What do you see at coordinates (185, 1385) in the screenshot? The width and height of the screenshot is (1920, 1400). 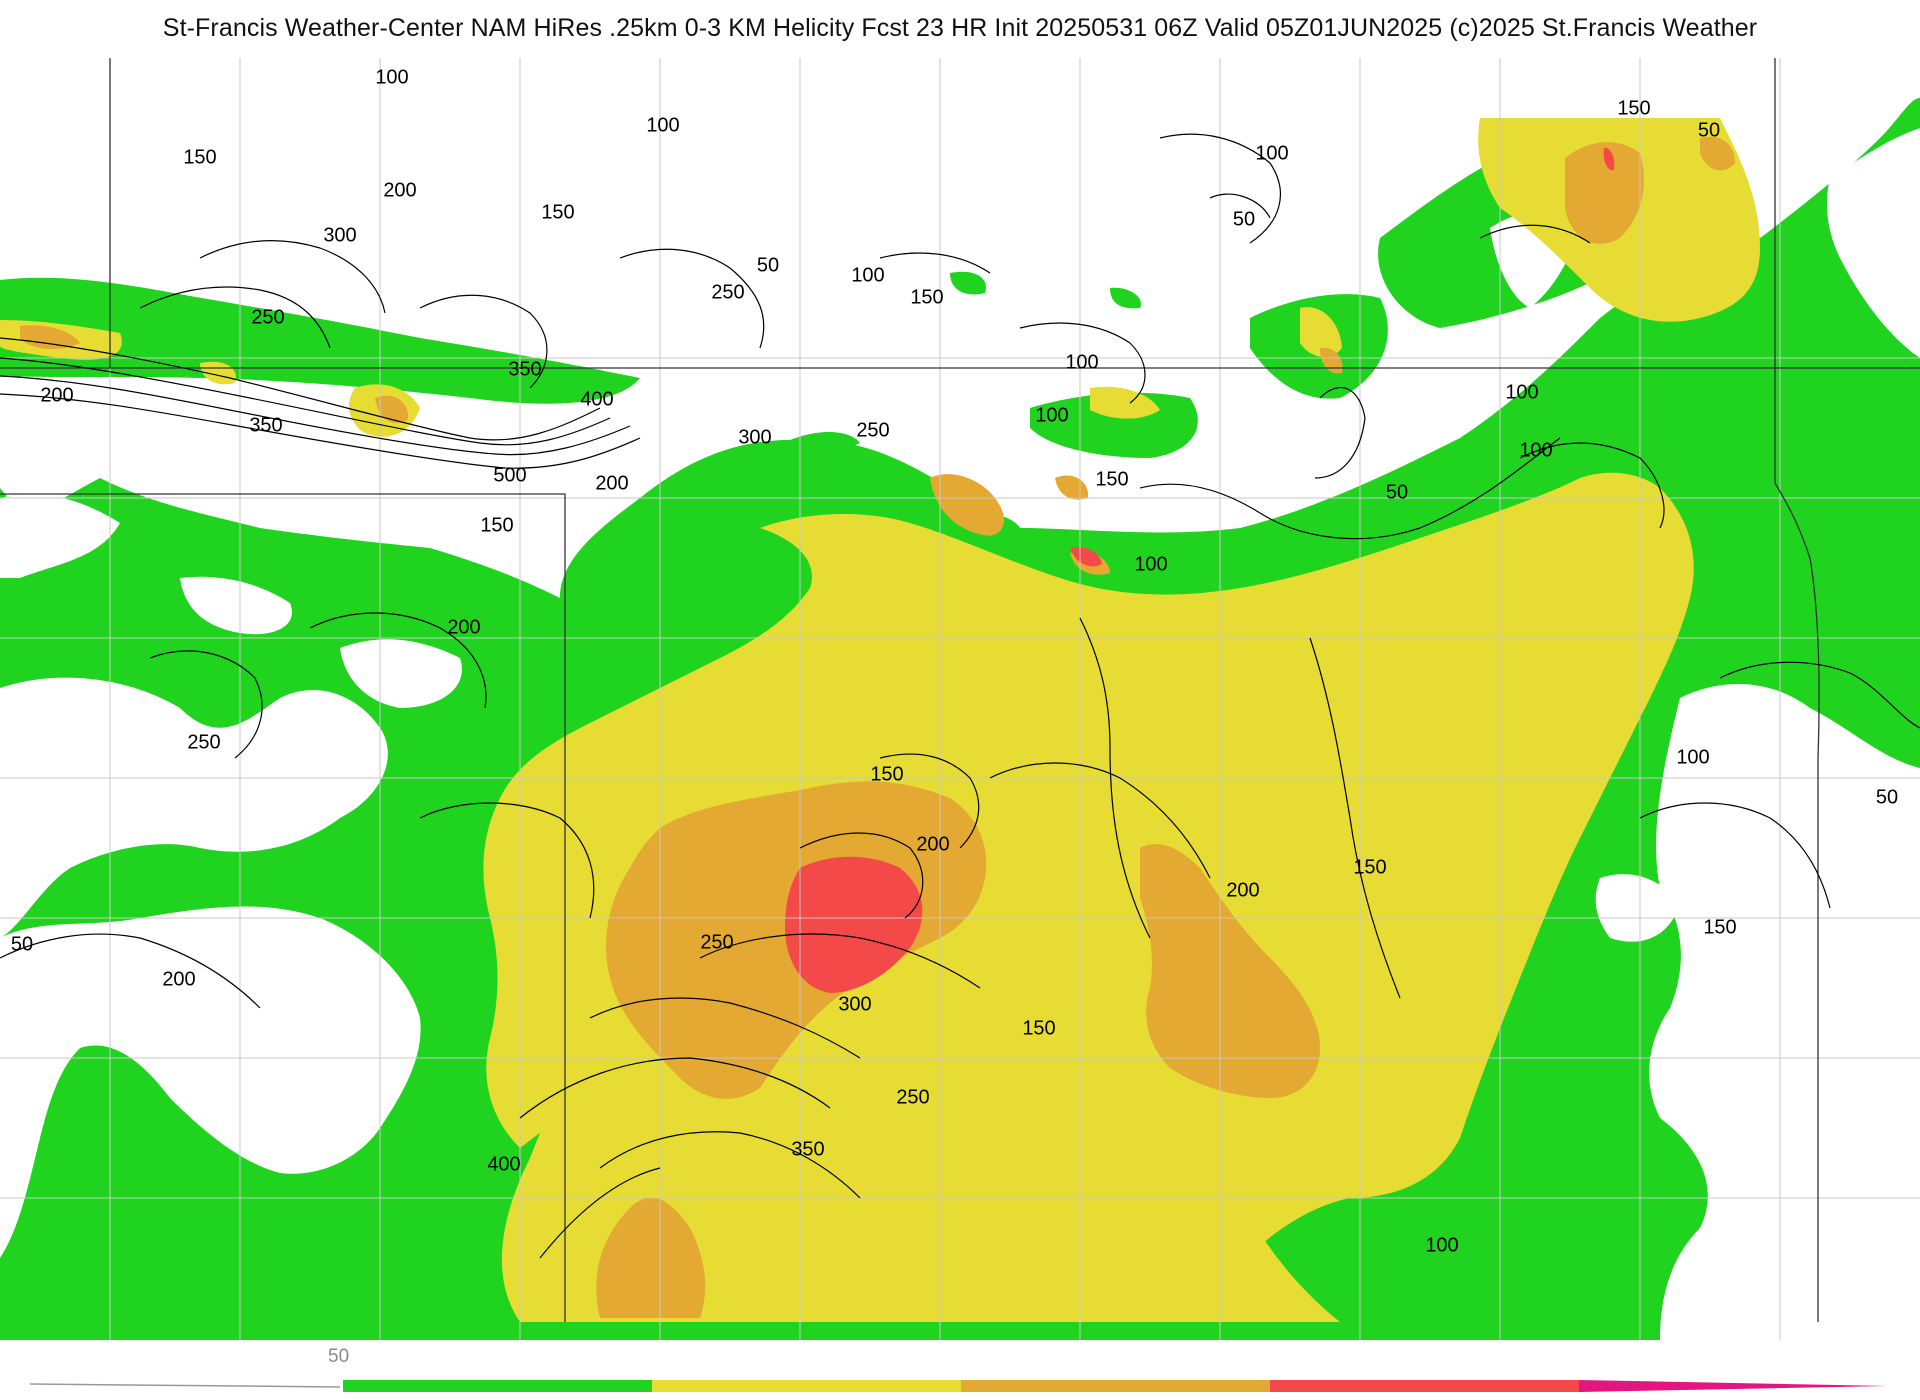 I see `legend-lead-line` at bounding box center [185, 1385].